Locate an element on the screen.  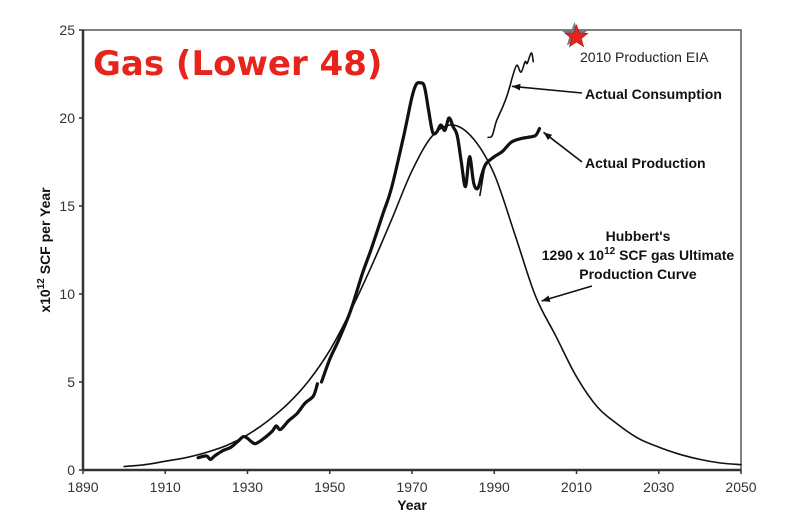
x-tick-label: 2030 is located at coordinates (658, 487).